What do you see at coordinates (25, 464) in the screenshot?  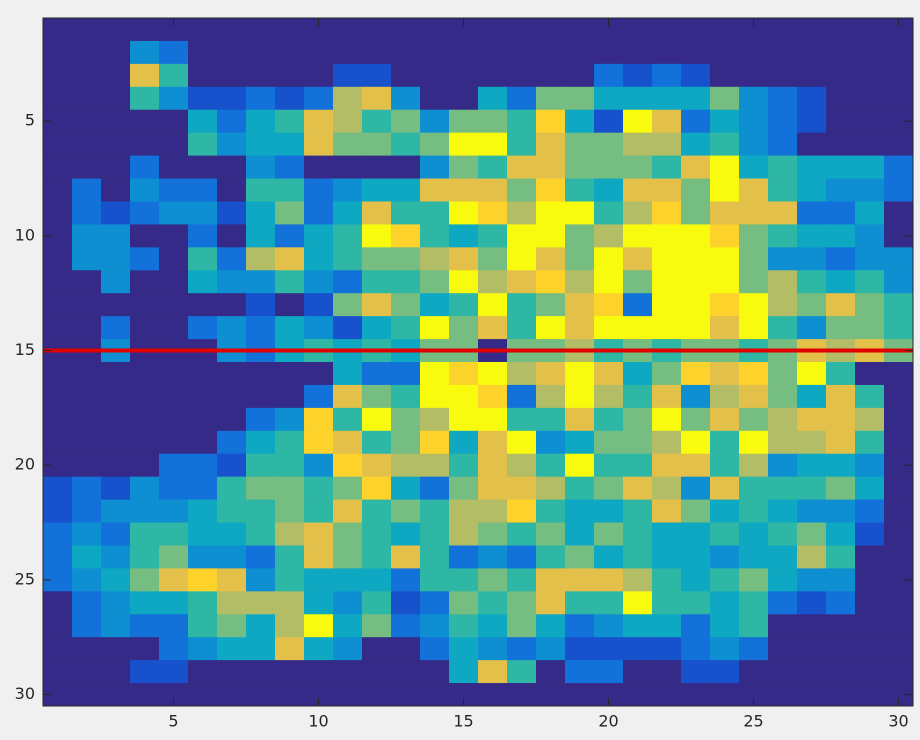 I see `y-tick-label: 20` at bounding box center [25, 464].